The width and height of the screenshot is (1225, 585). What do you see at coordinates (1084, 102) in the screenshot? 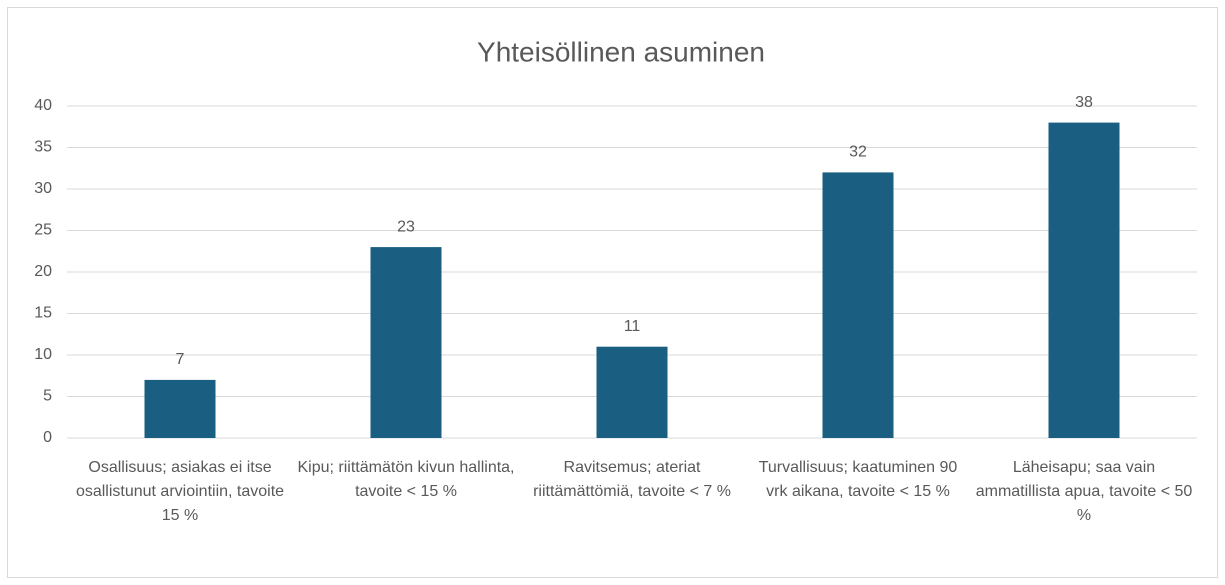
I see `data-label: 38` at bounding box center [1084, 102].